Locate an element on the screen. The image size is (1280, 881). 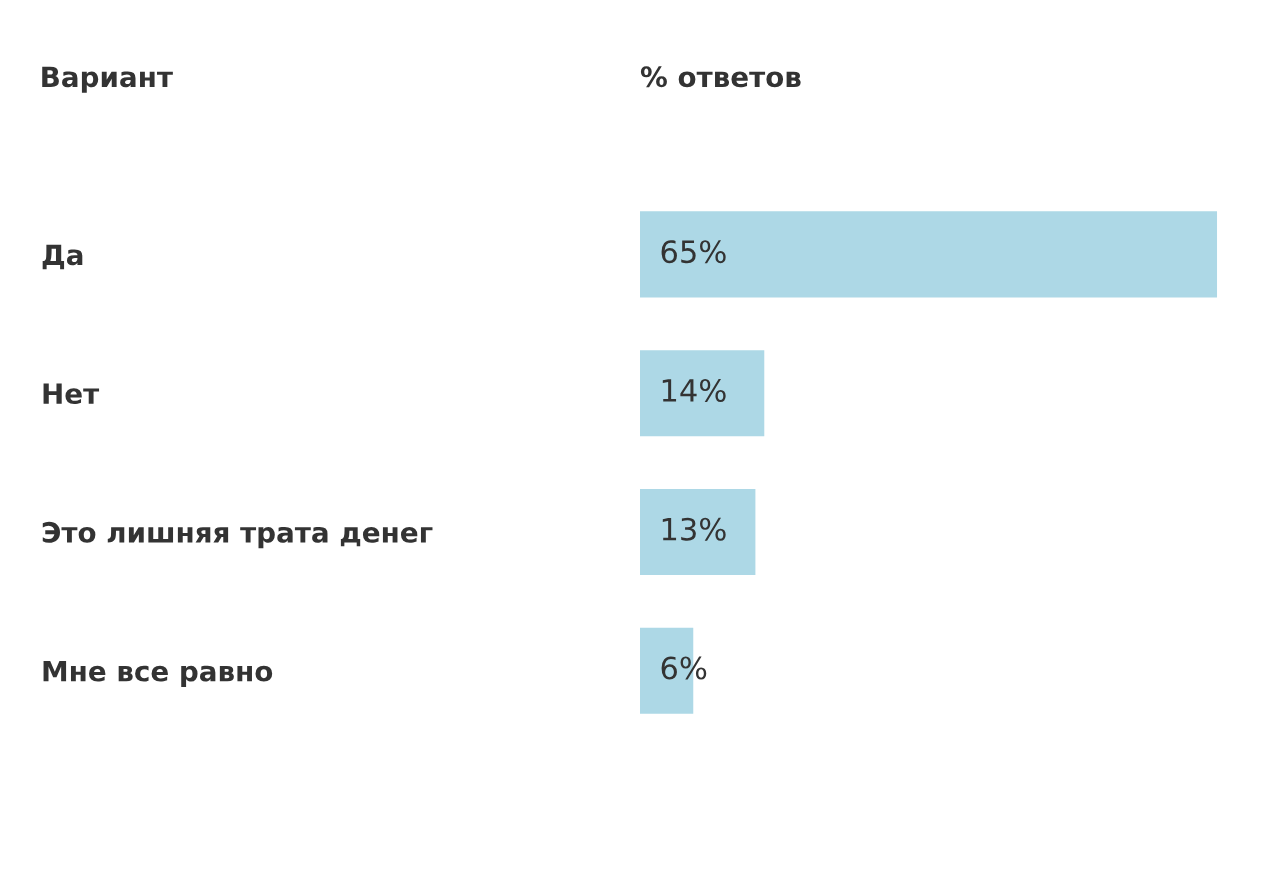
x-axis-title: % ответов is located at coordinates (720, 77).